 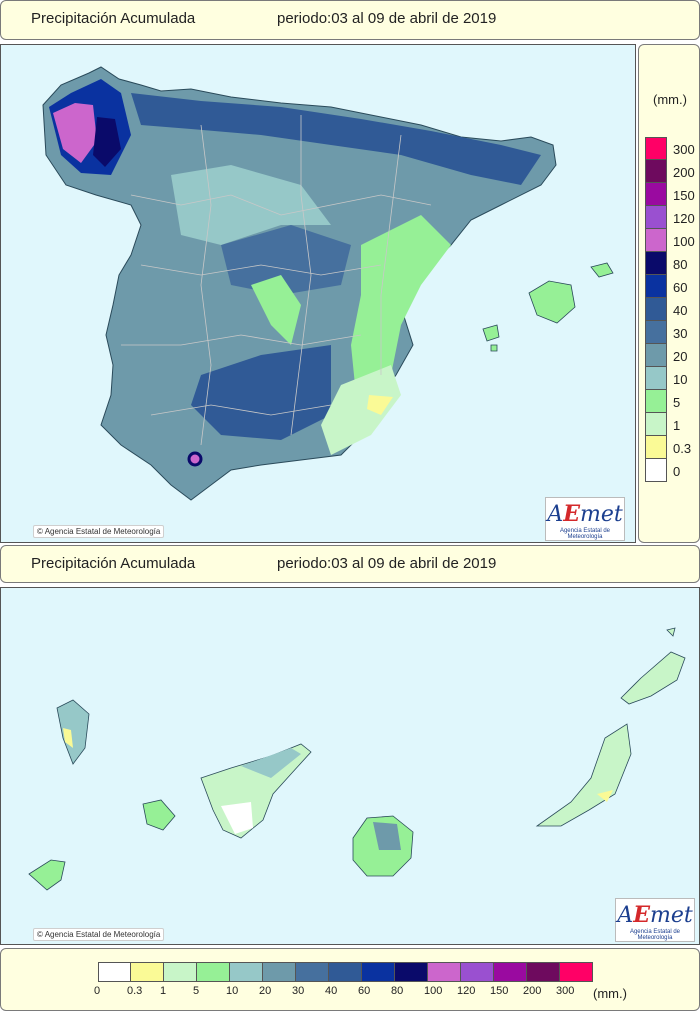 What do you see at coordinates (680, 379) in the screenshot?
I see `legend-label: 10` at bounding box center [680, 379].